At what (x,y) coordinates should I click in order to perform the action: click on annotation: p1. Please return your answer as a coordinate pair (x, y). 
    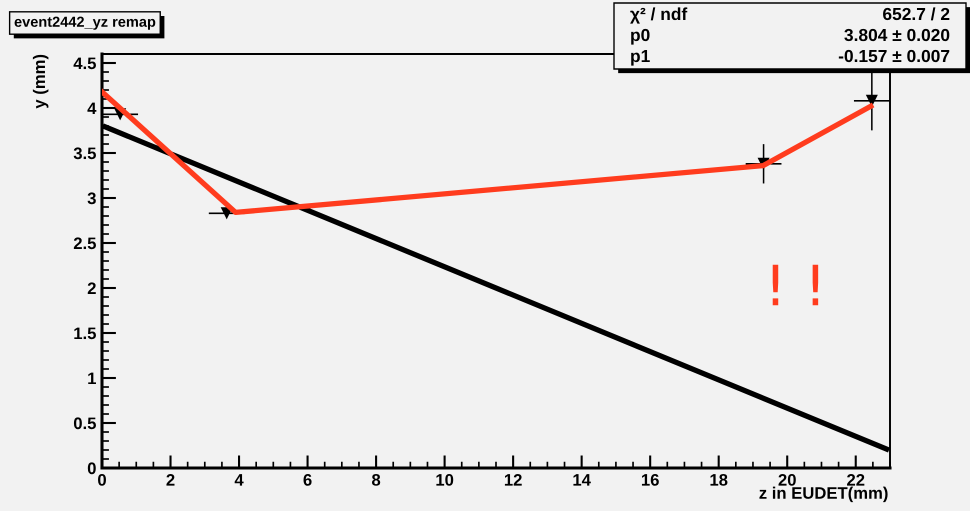
    Looking at the image, I should click on (640, 58).